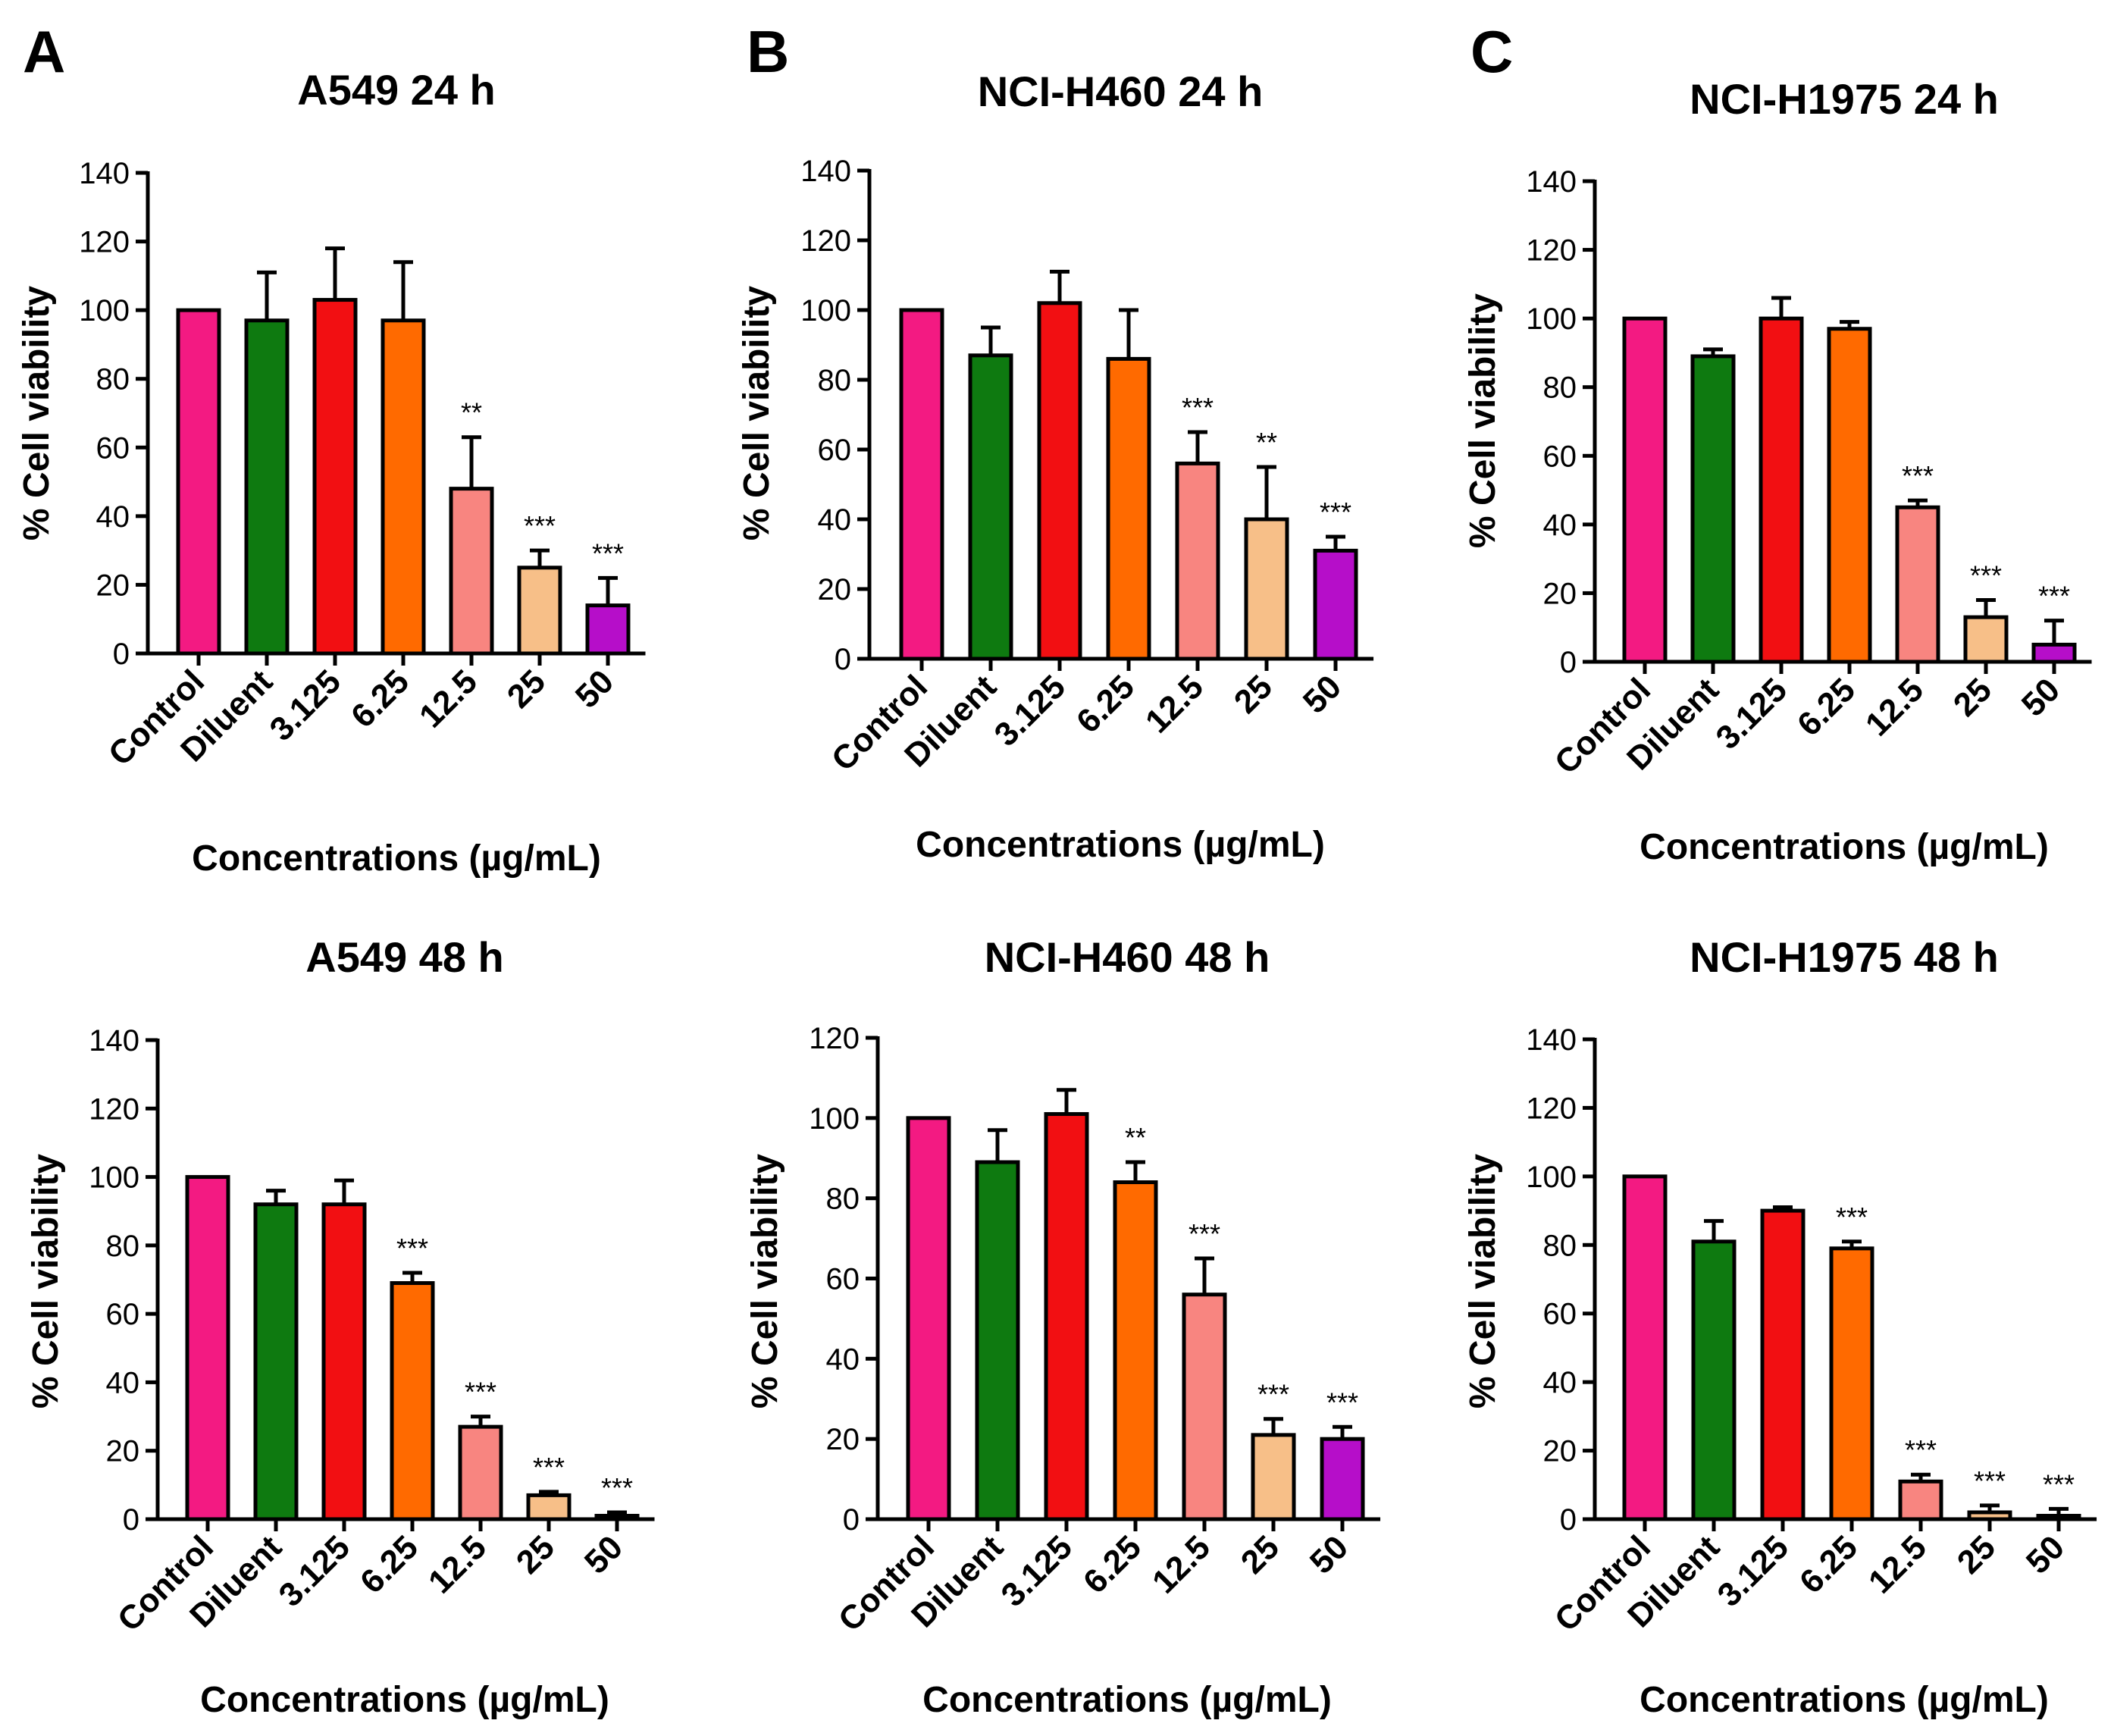 The height and width of the screenshot is (1736, 2114). Describe the element at coordinates (1845, 957) in the screenshot. I see `chart-title: NCI-H1975 48 h` at that location.